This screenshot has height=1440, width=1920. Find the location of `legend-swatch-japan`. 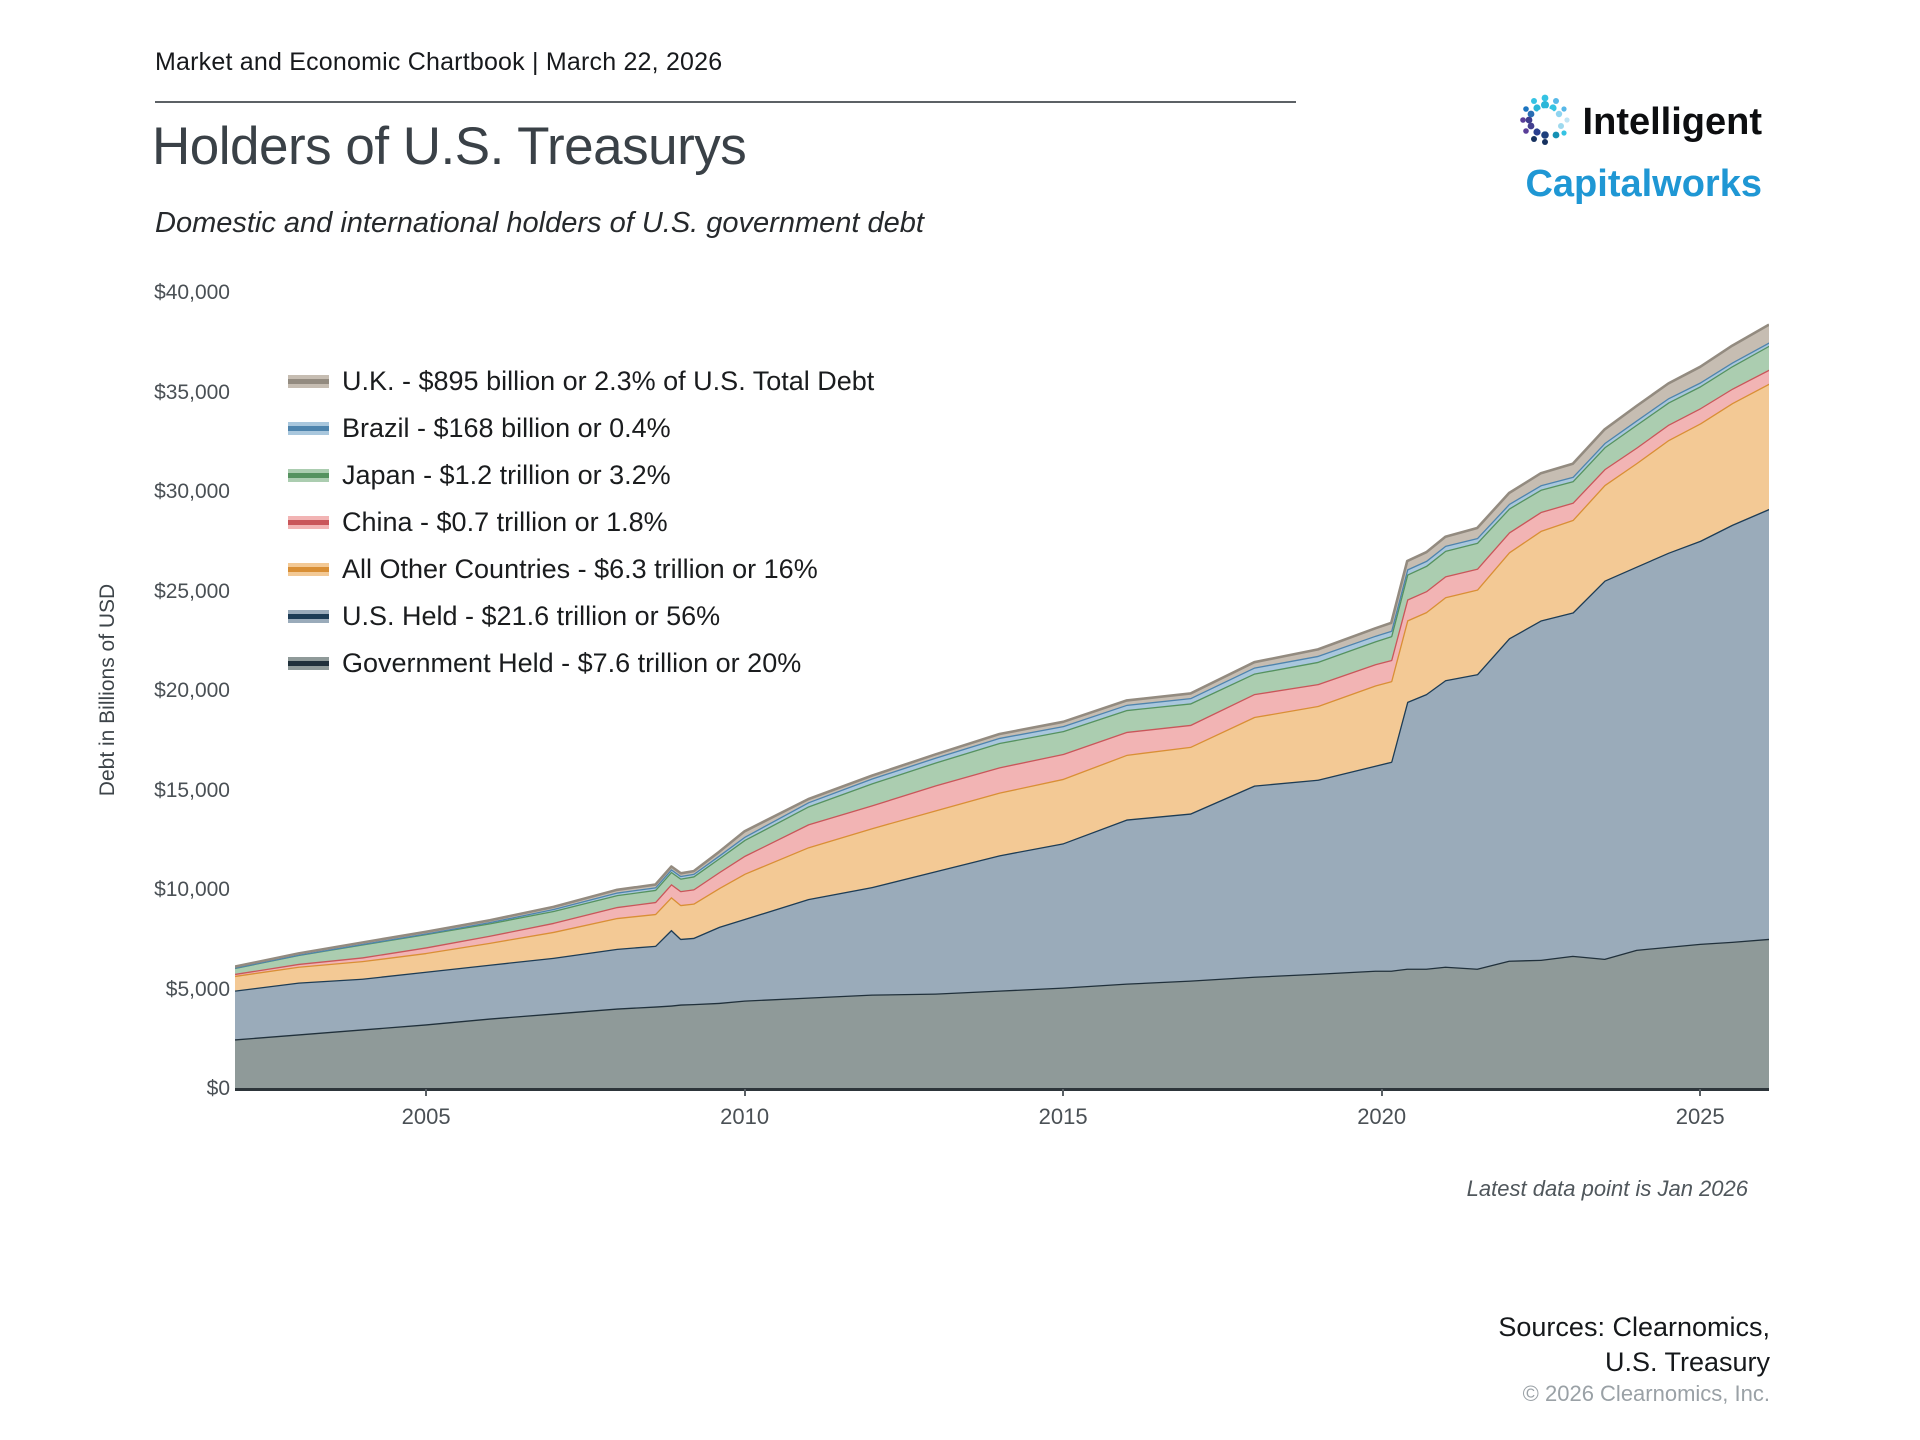

legend-swatch-japan is located at coordinates (308, 475).